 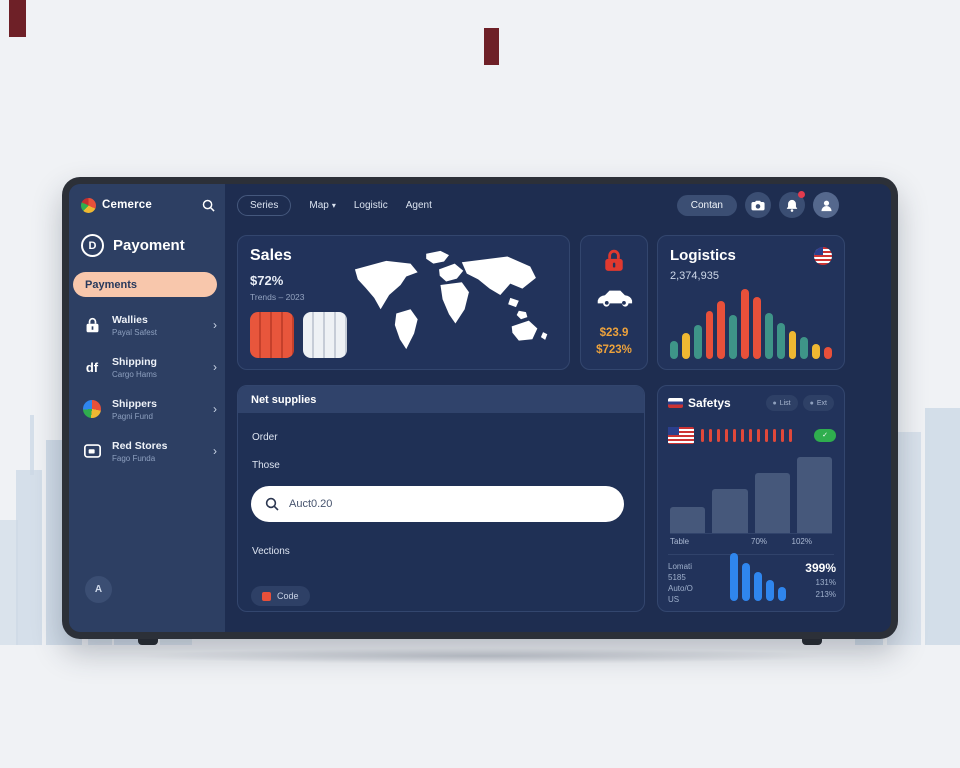 I want to click on status-badge: ✓, so click(x=825, y=435).